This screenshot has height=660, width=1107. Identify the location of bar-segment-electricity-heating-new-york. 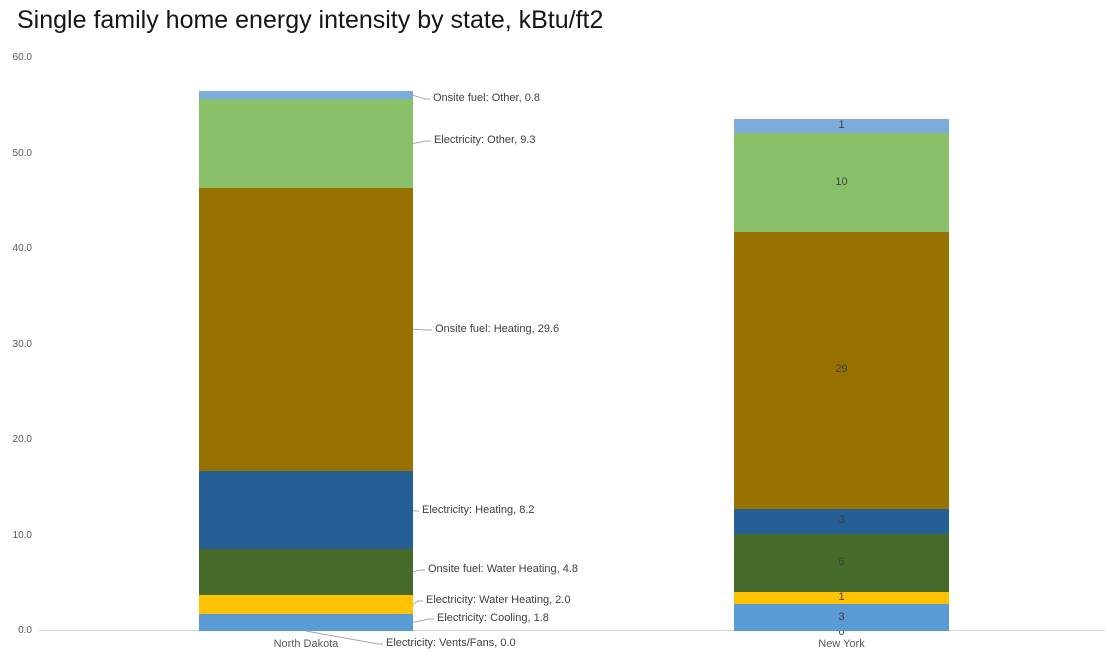
(841, 521).